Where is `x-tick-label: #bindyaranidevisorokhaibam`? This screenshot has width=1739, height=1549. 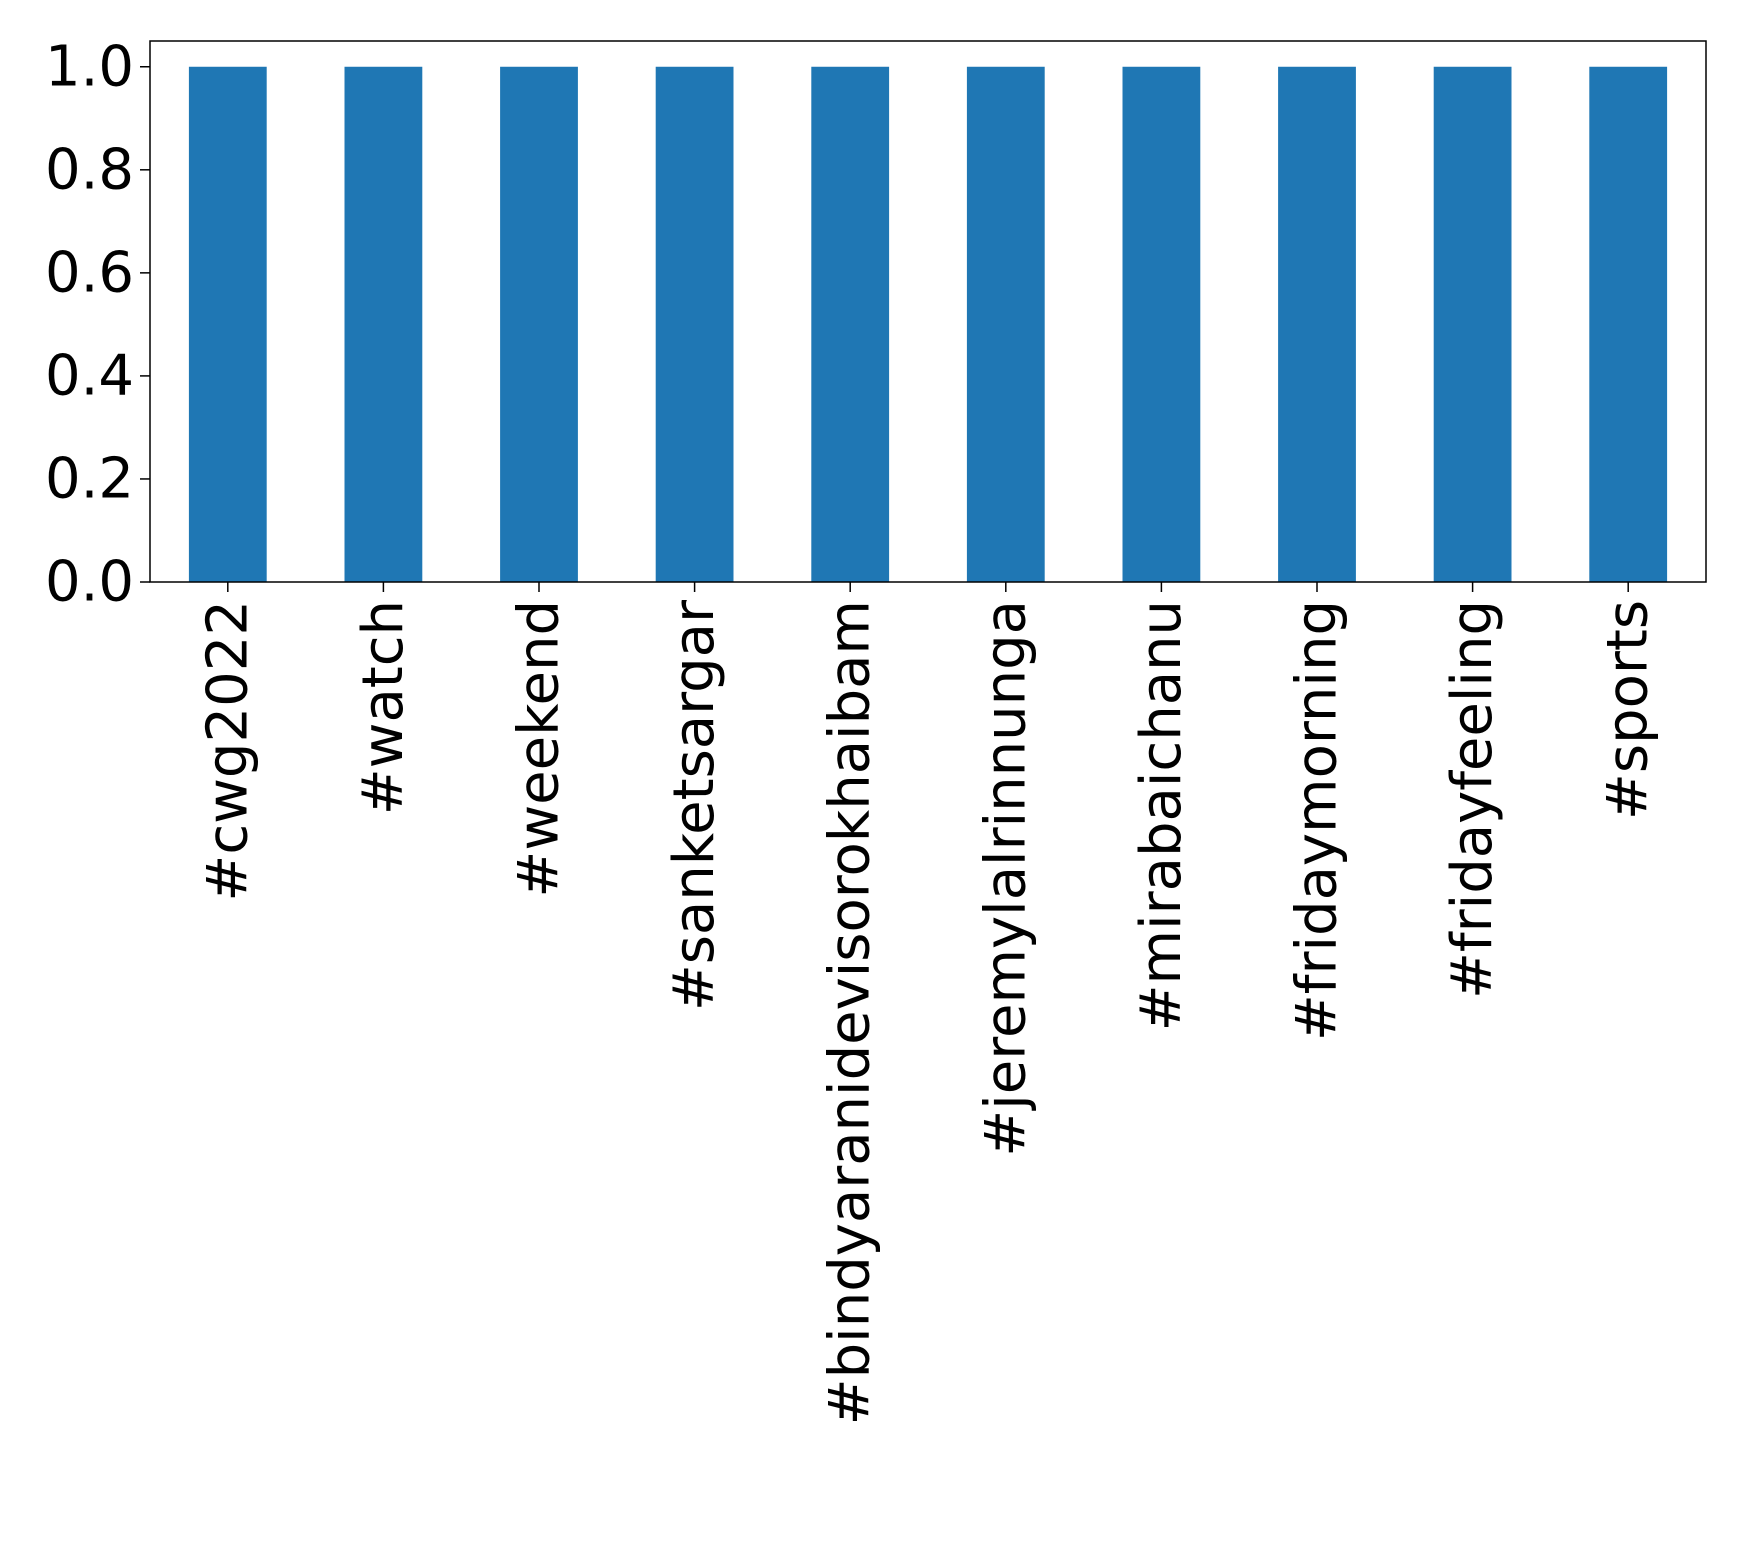 x-tick-label: #bindyaranidevisorokhaibam is located at coordinates (850, 1012).